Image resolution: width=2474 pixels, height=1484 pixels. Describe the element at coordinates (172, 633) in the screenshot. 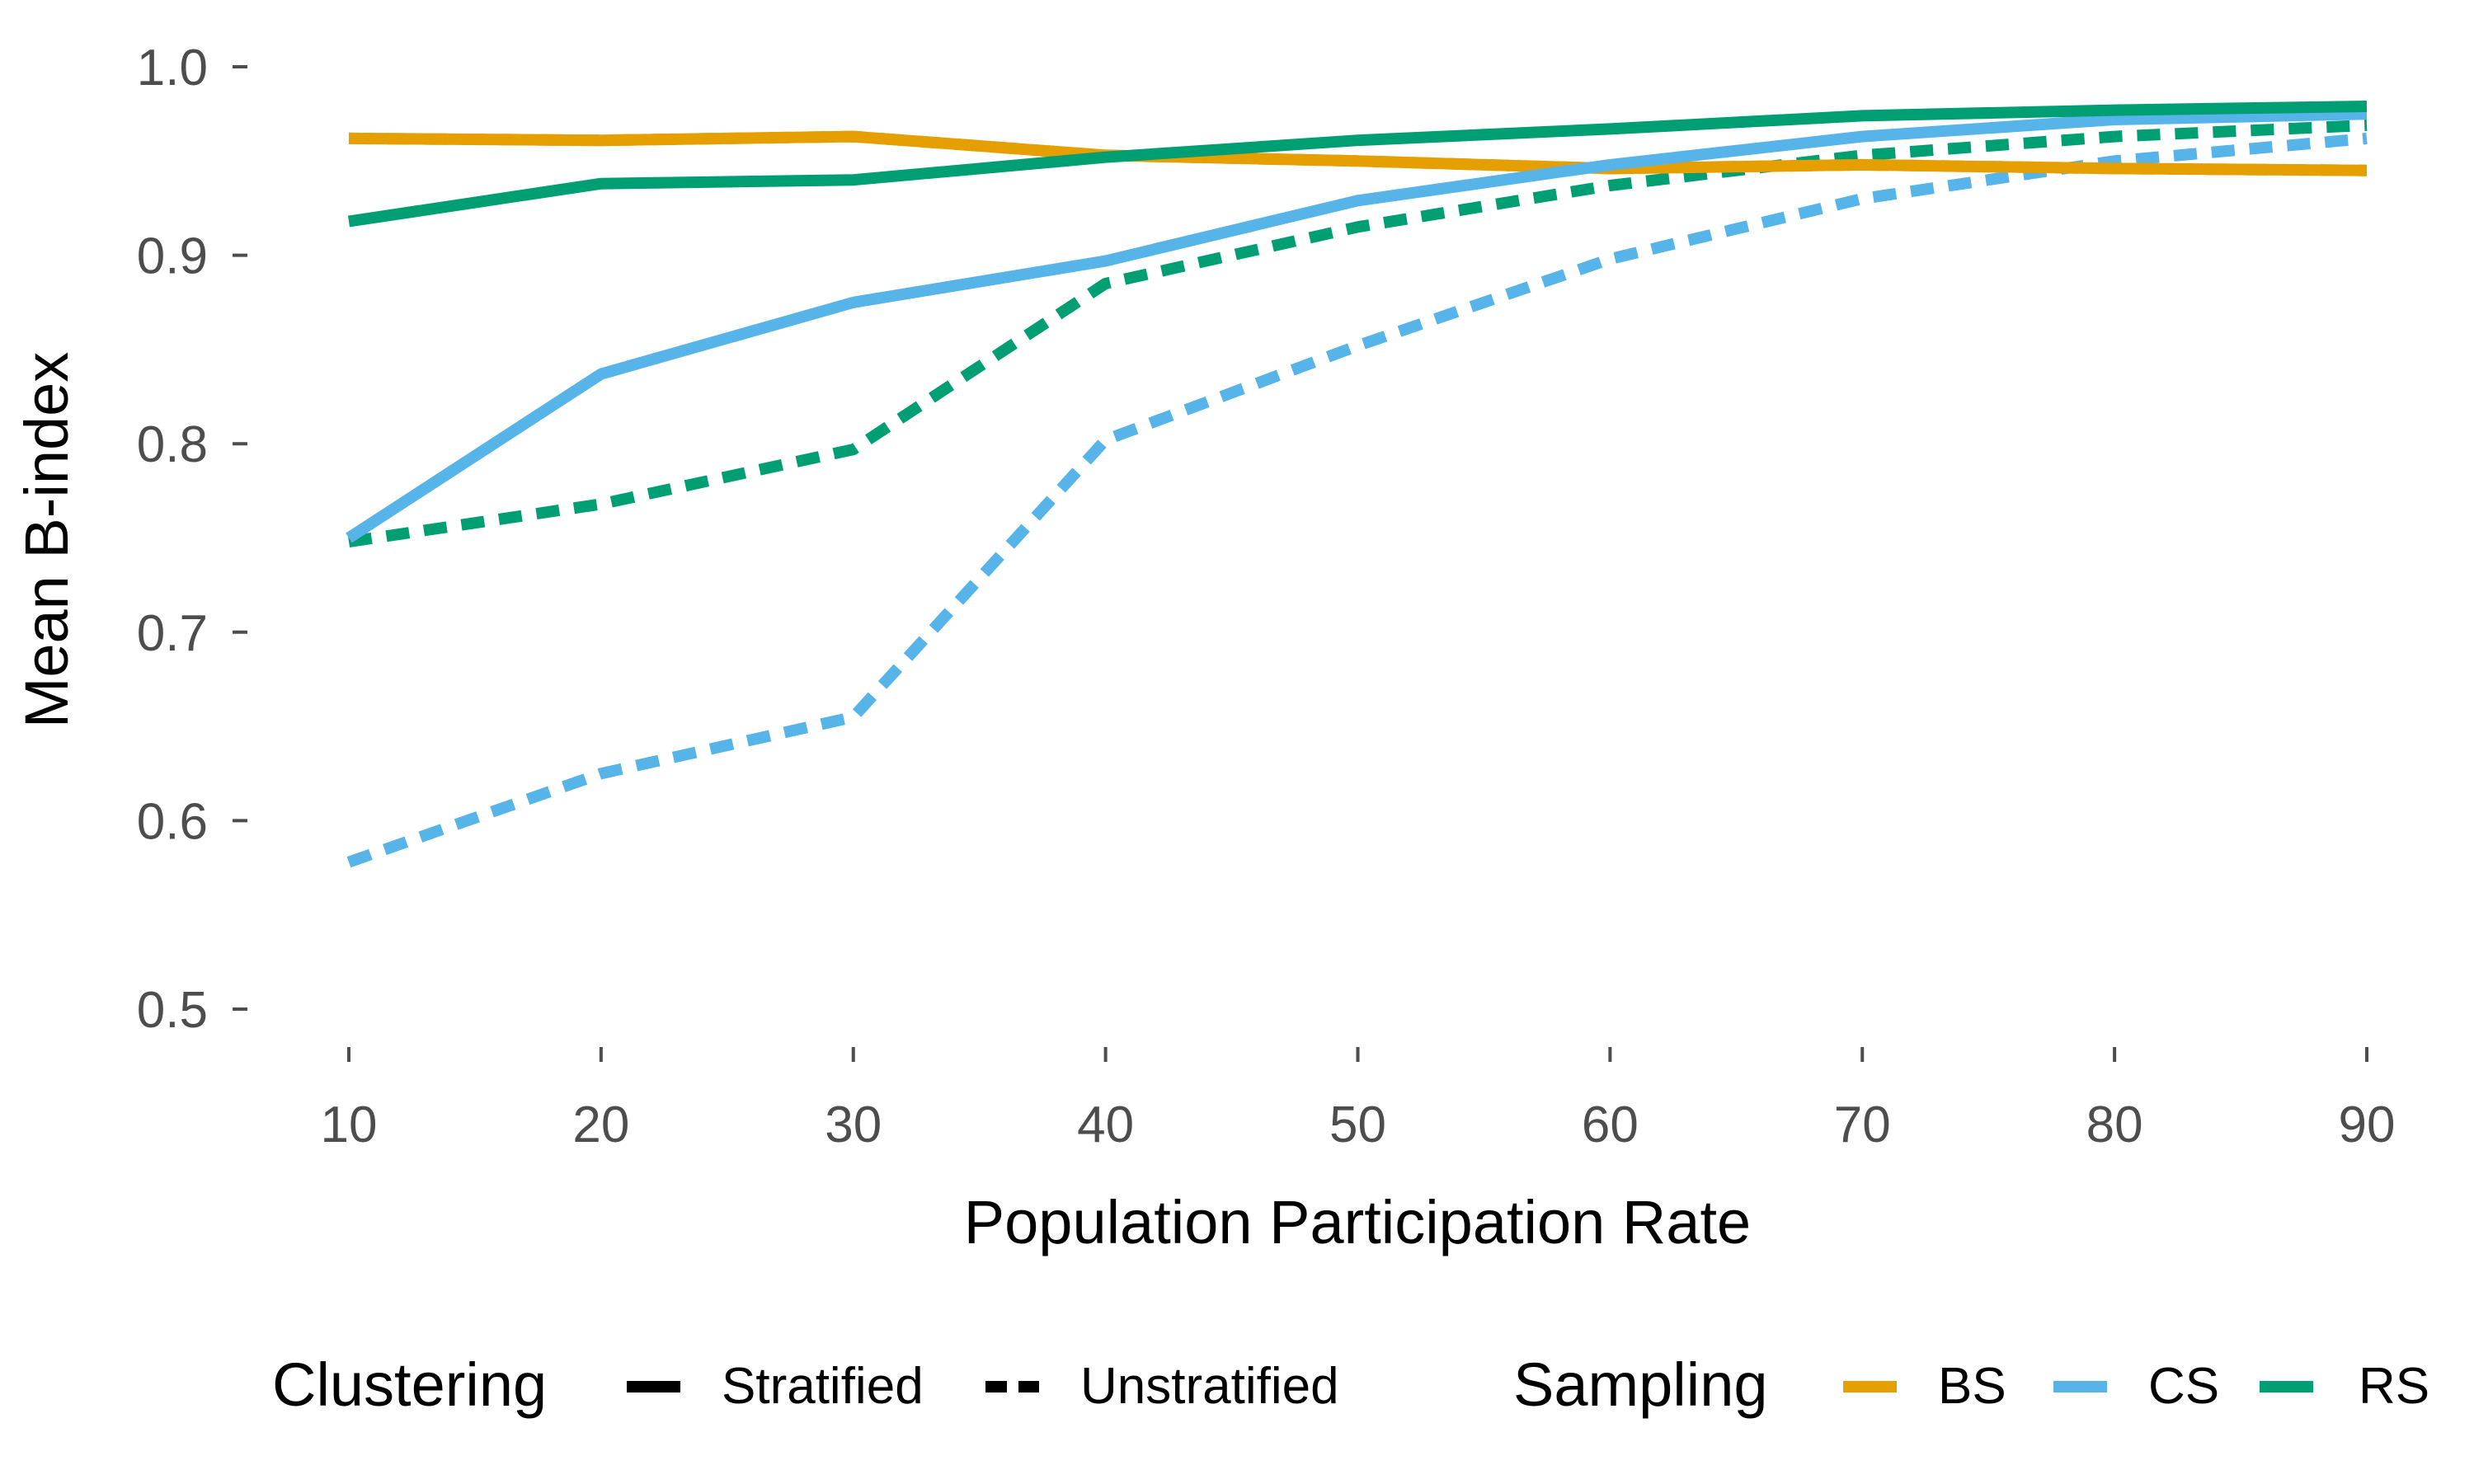

I see `y-tick-label: 0.7` at that location.